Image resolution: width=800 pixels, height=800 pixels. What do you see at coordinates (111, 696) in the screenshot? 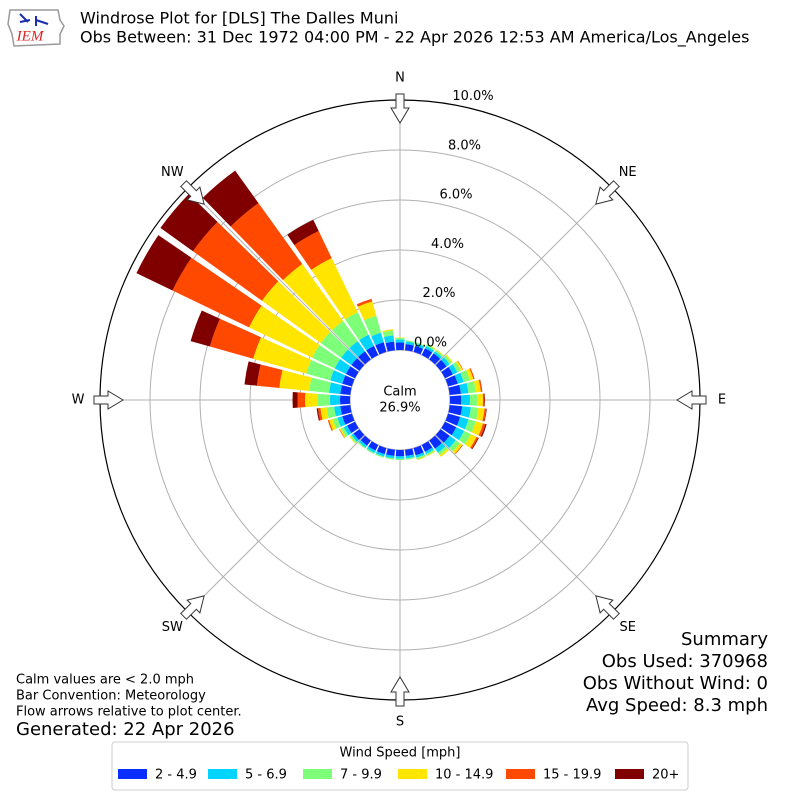
I see `note-line: Bar Convention: Meteorology` at bounding box center [111, 696].